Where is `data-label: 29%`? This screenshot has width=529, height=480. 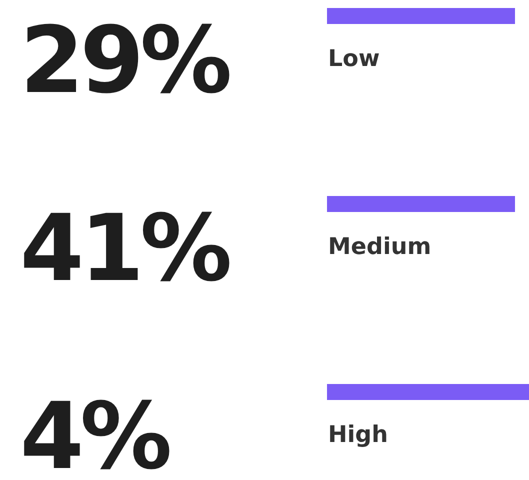 data-label: 29% is located at coordinates (125, 60).